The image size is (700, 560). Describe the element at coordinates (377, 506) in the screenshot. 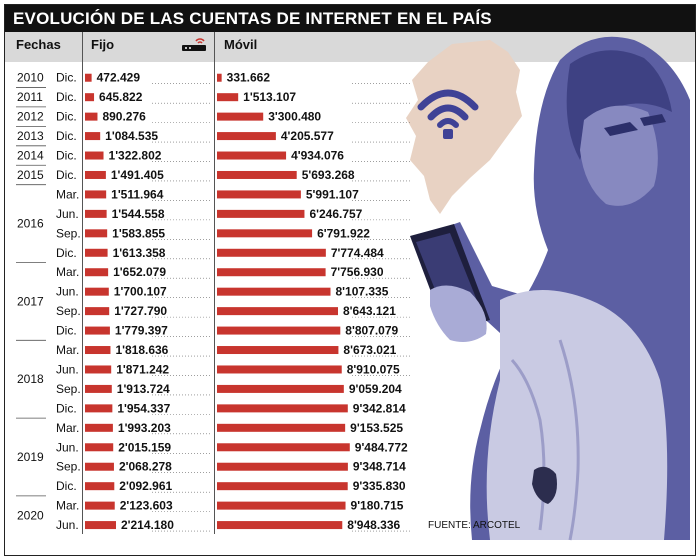

I see `movil-value-label: 9'180.715` at that location.